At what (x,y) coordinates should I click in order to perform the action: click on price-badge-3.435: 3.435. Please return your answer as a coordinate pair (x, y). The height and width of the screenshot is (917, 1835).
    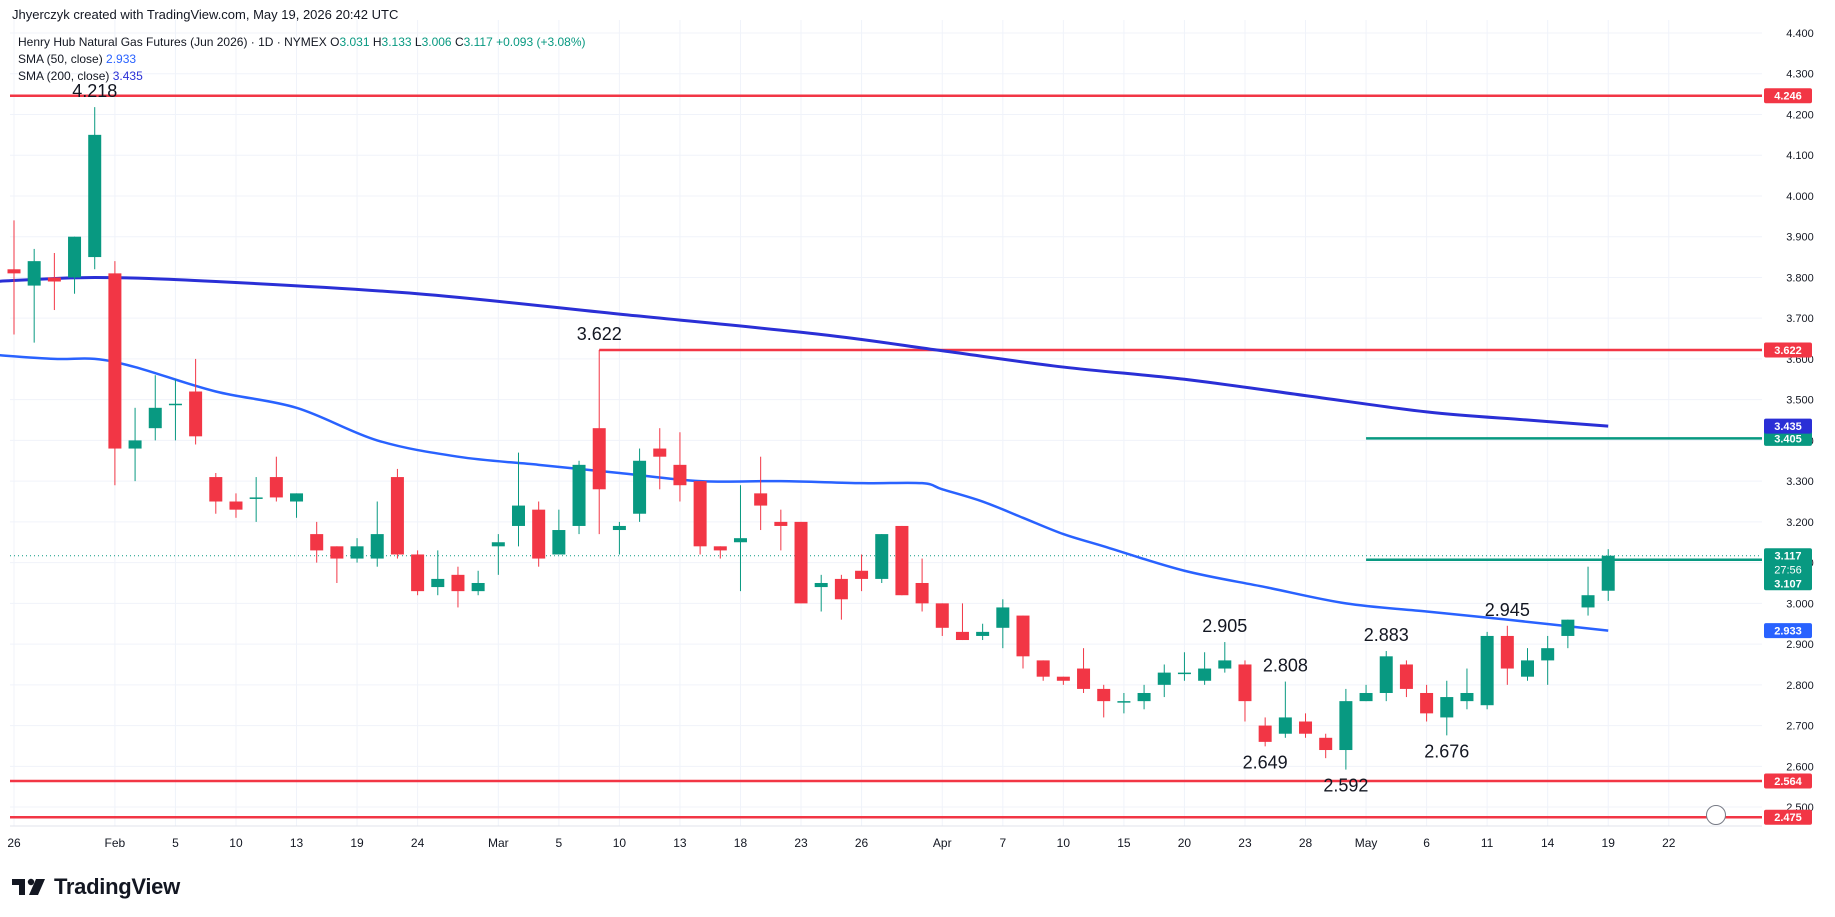
    Looking at the image, I should click on (1788, 426).